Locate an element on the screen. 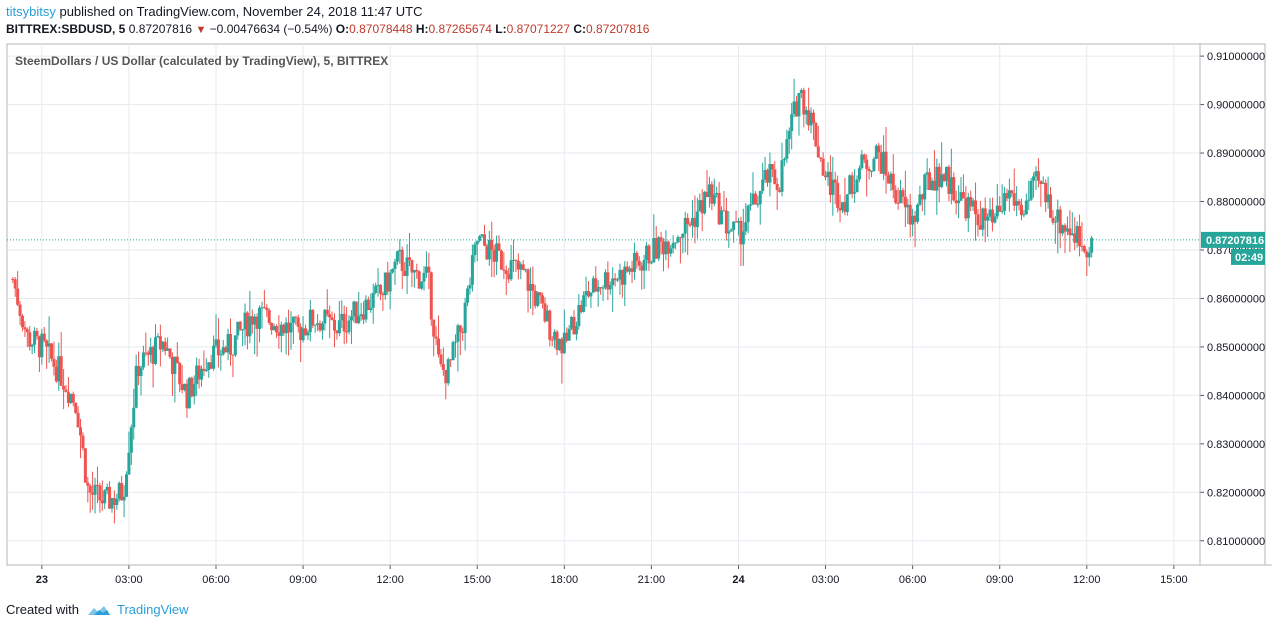 This screenshot has width=1274, height=628. y-tick-label: 0.84000000 is located at coordinates (1236, 396).